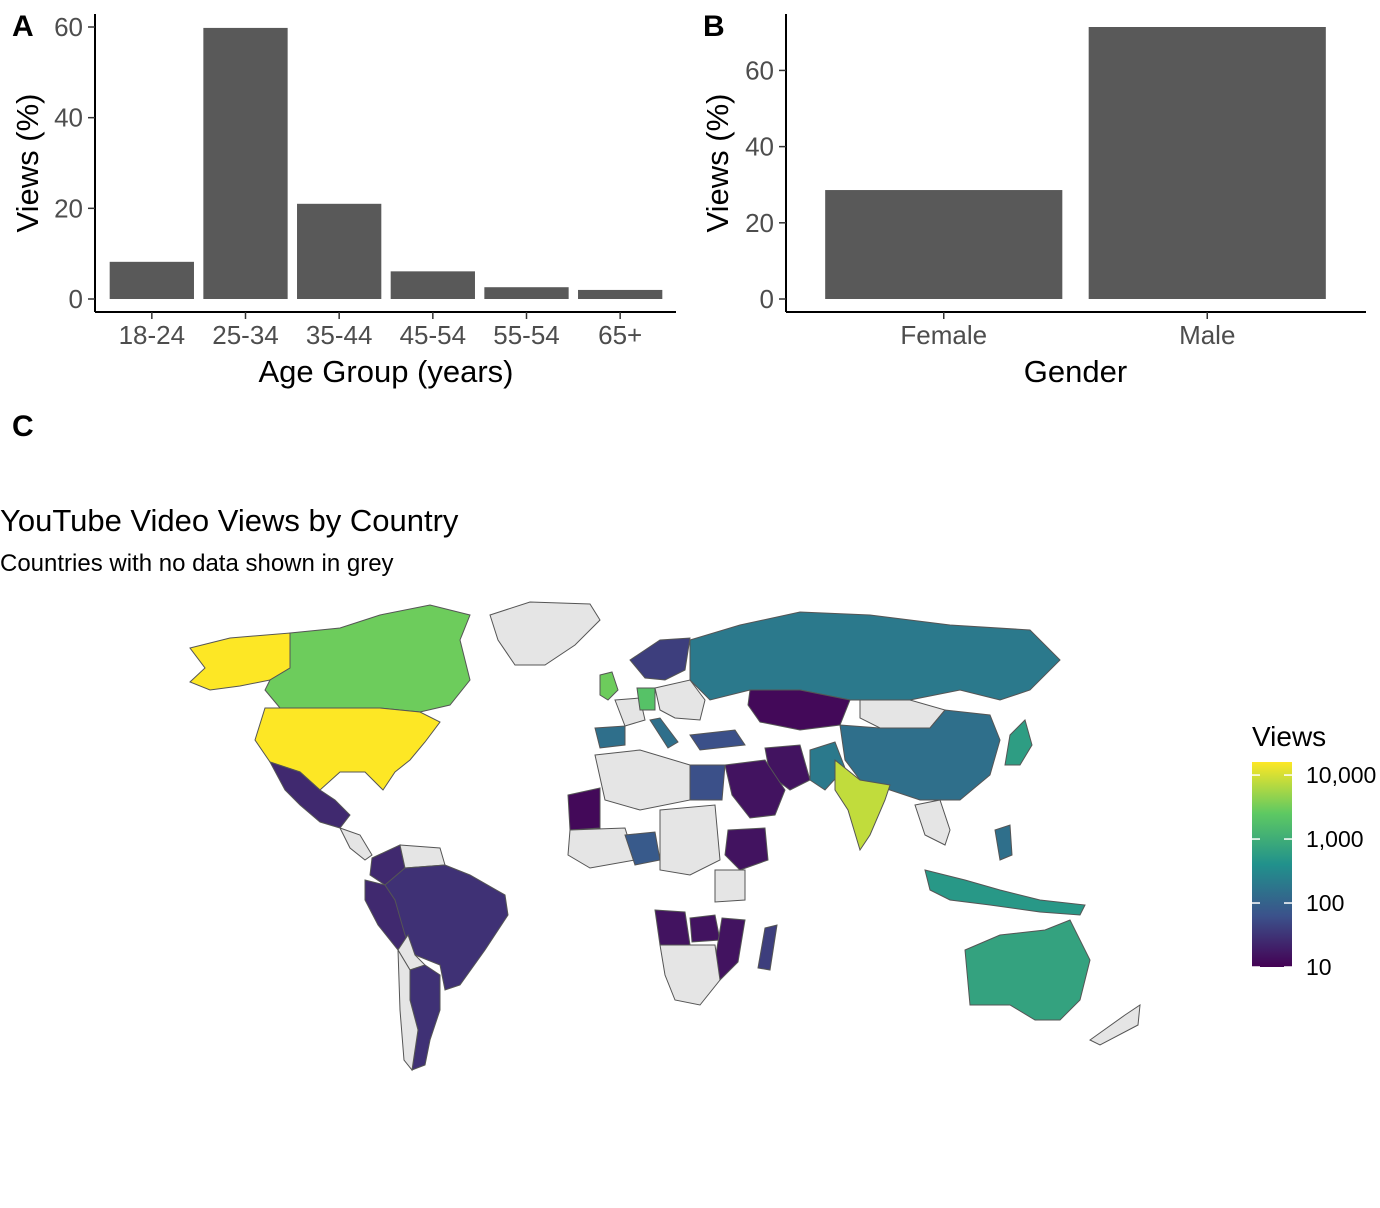 This screenshot has height=1208, width=1380. What do you see at coordinates (309, 795) in the screenshot?
I see `map-region-mexico` at bounding box center [309, 795].